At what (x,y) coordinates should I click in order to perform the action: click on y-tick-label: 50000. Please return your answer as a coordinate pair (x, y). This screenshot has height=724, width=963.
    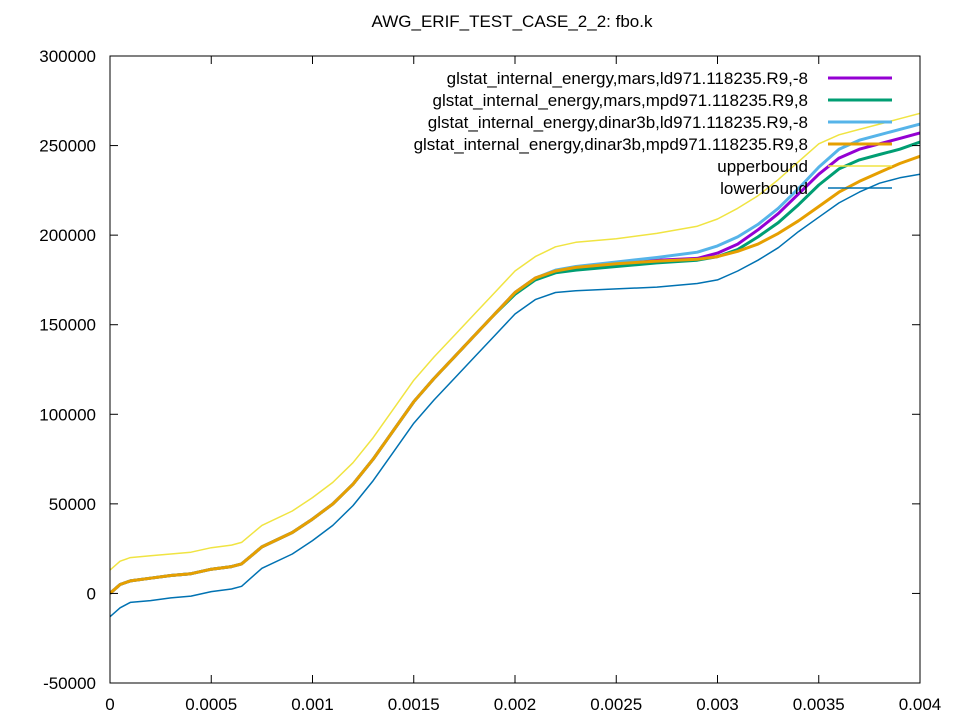
    Looking at the image, I should click on (72, 504).